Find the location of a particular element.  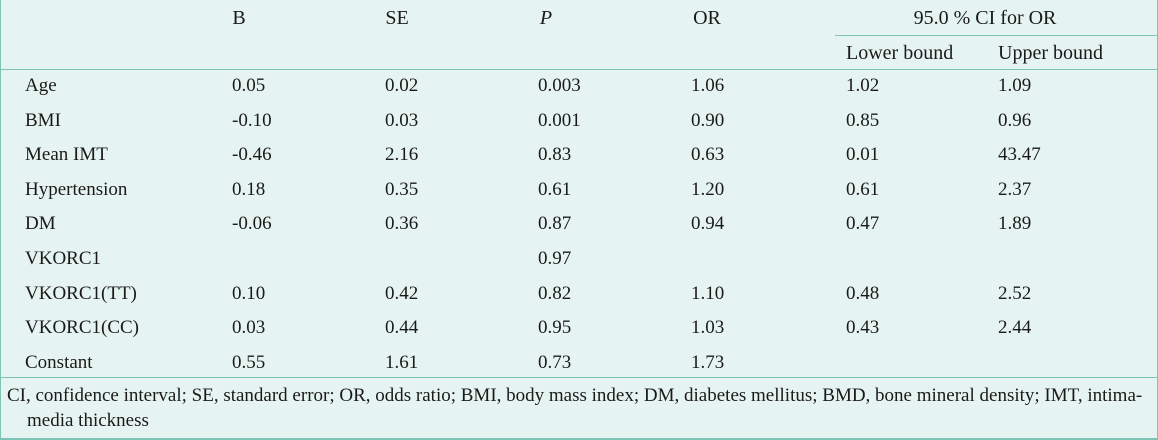

cell-p: 0.73 is located at coordinates (555, 362).